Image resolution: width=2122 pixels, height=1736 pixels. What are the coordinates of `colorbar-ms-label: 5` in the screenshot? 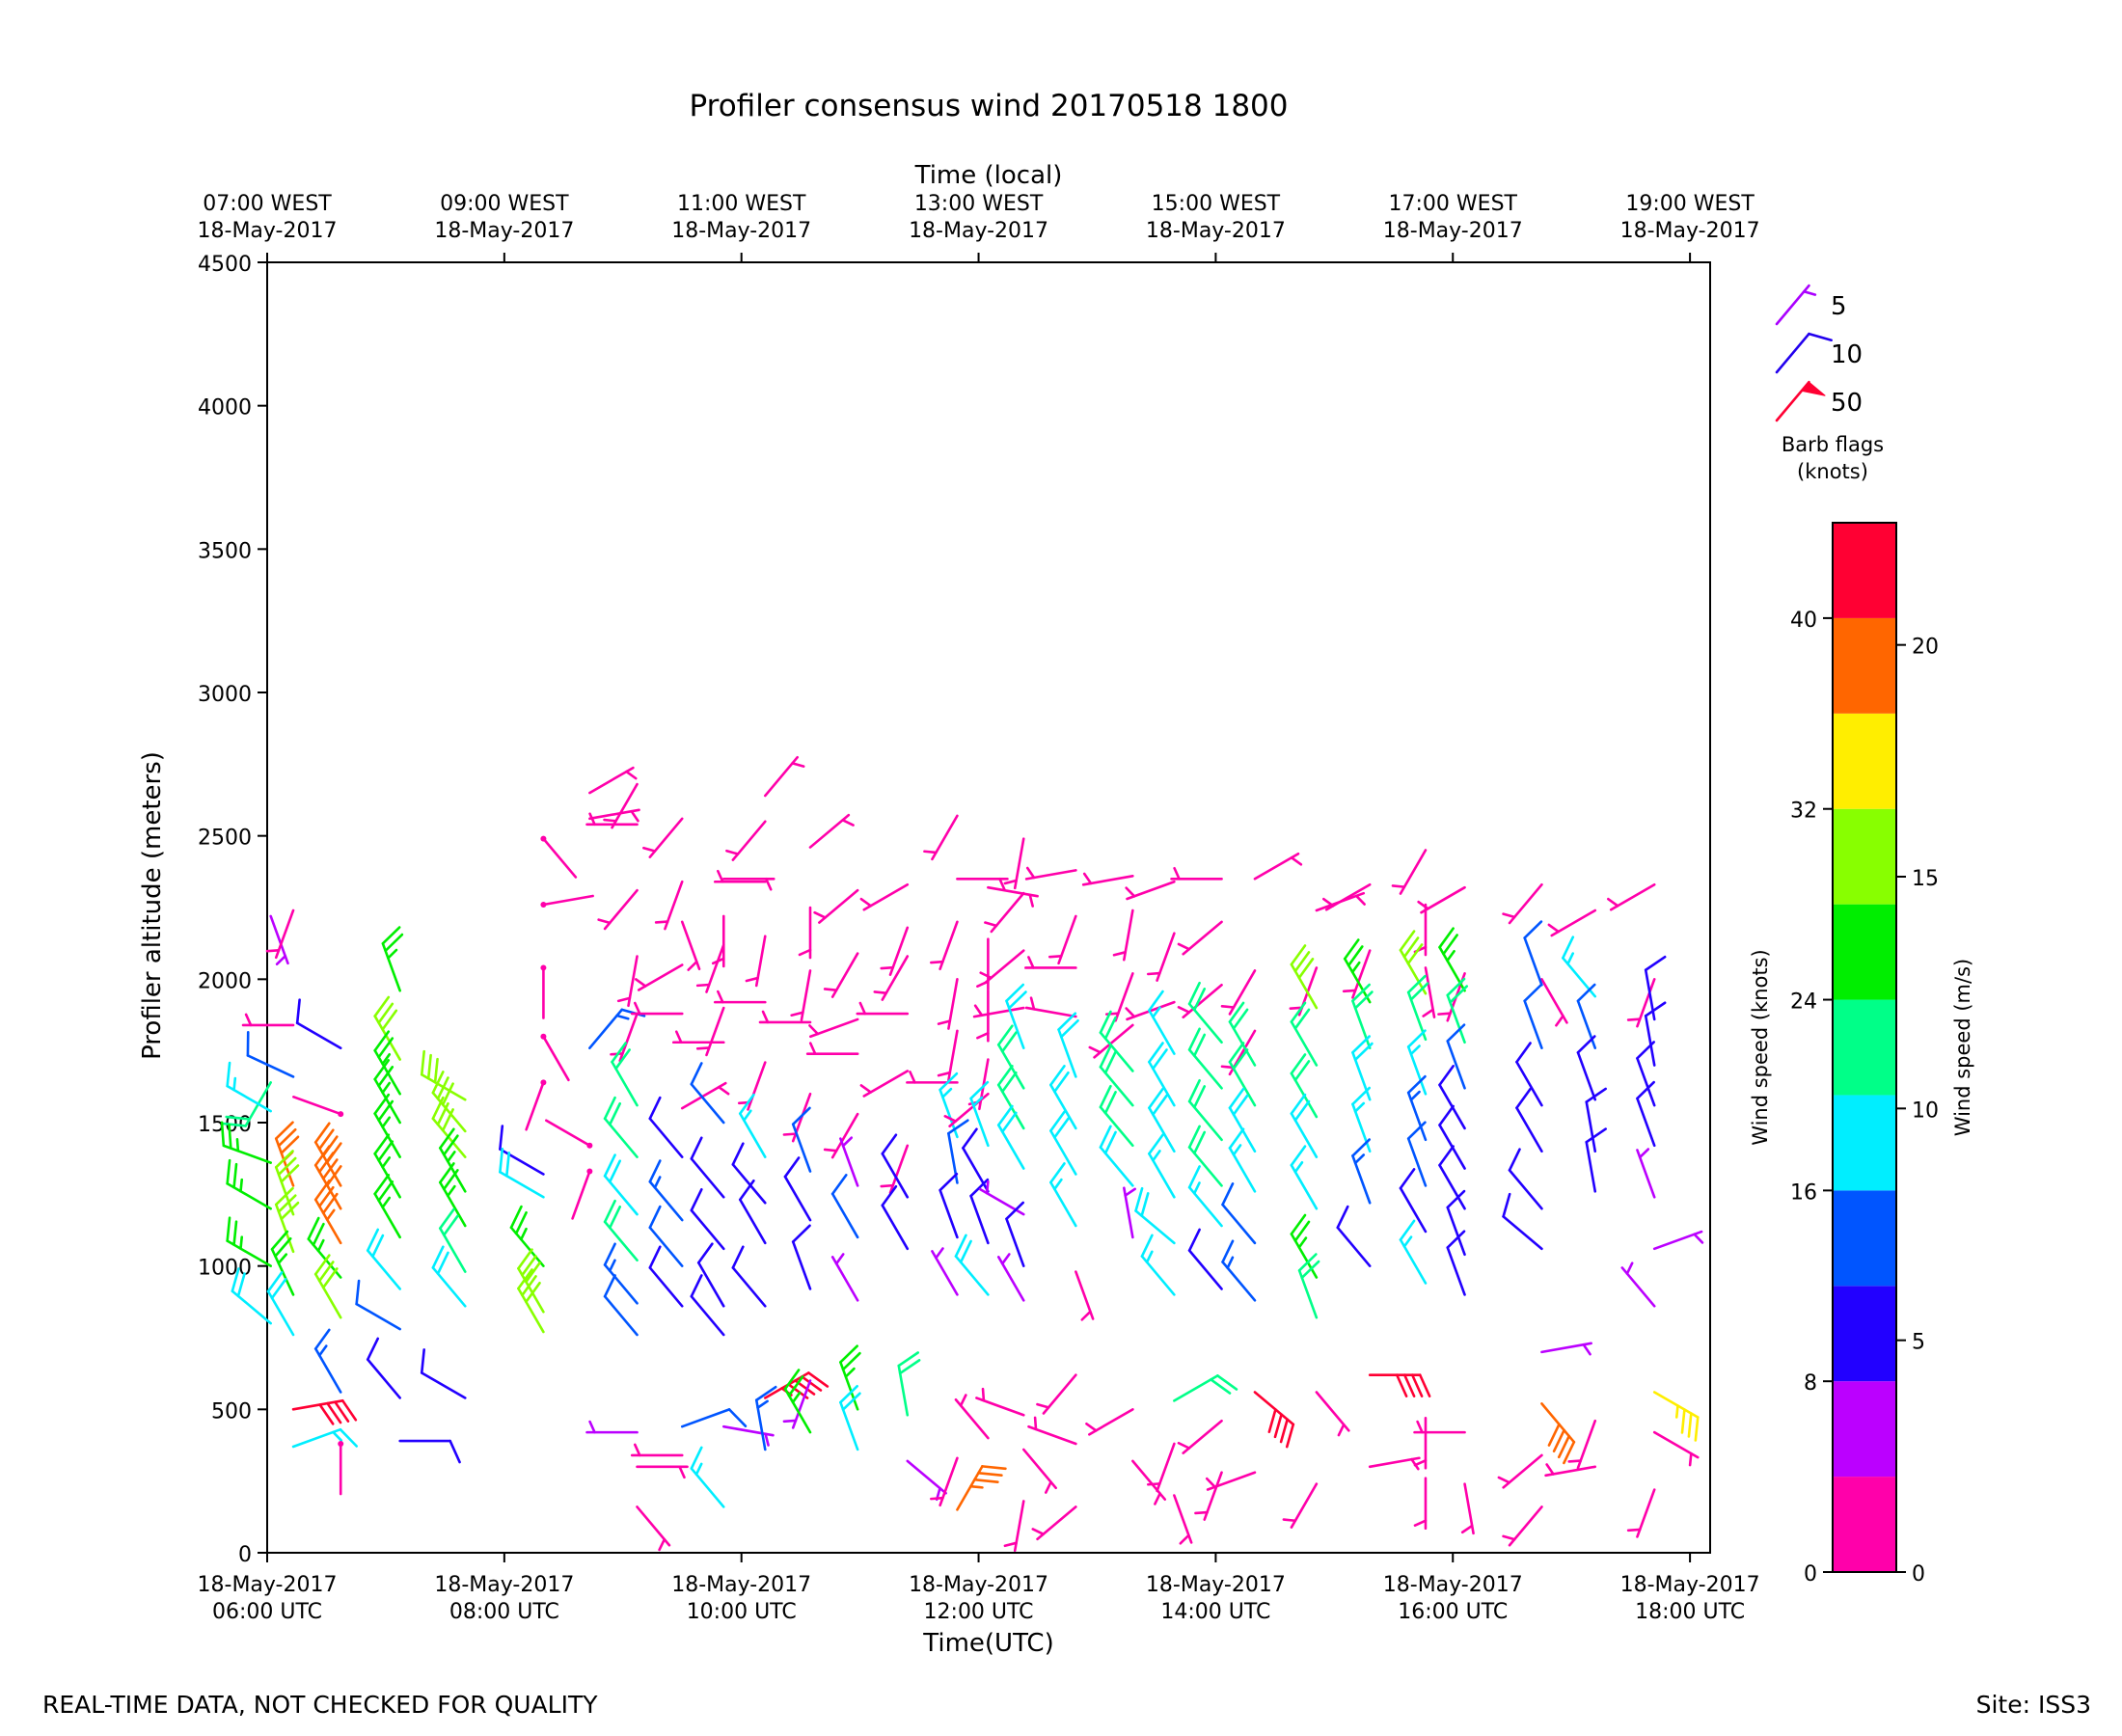 It's located at (1919, 1343).